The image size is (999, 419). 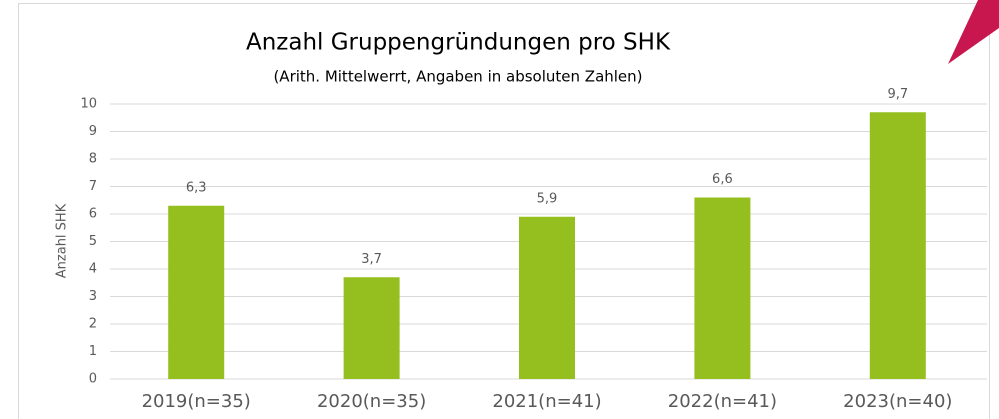 What do you see at coordinates (973, 32) in the screenshot?
I see `corner-decoration` at bounding box center [973, 32].